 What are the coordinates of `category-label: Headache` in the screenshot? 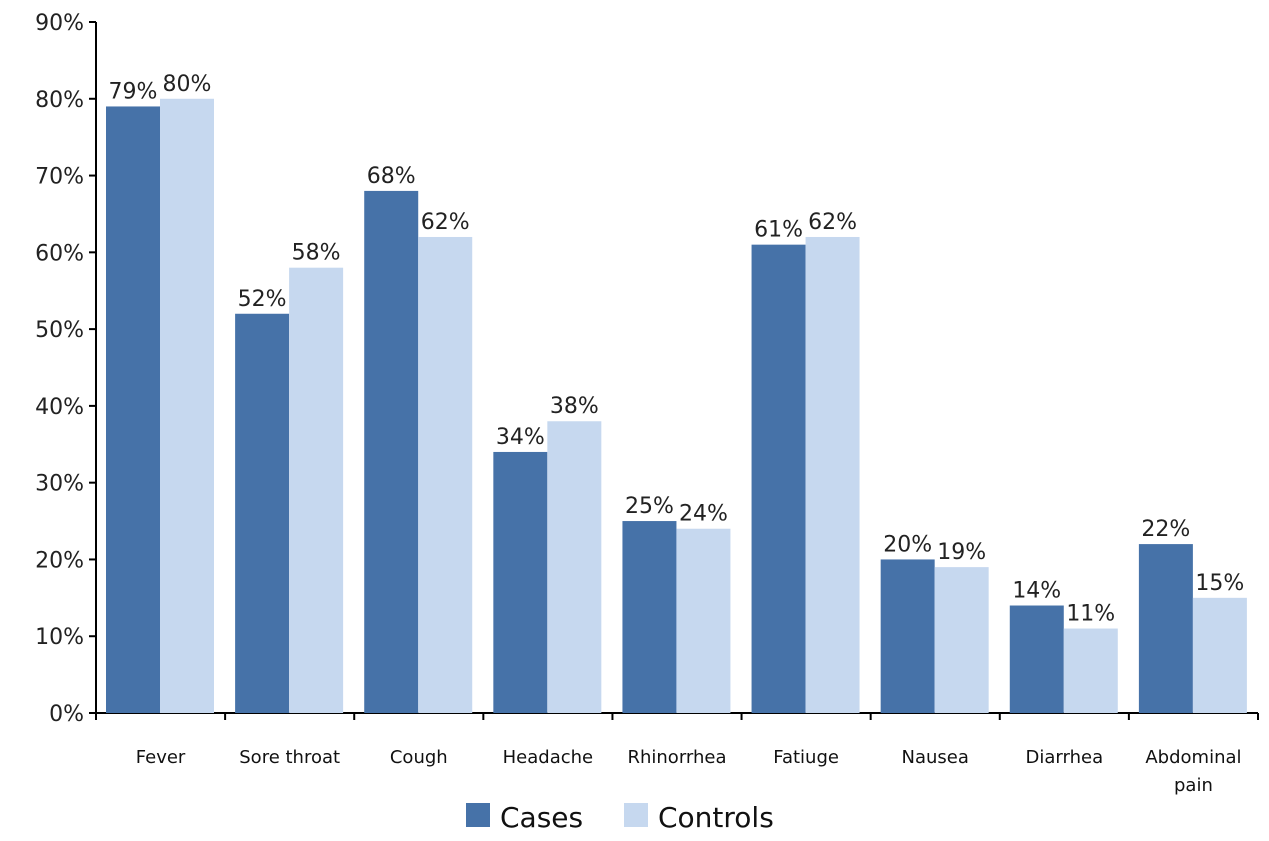 It's located at (548, 757).